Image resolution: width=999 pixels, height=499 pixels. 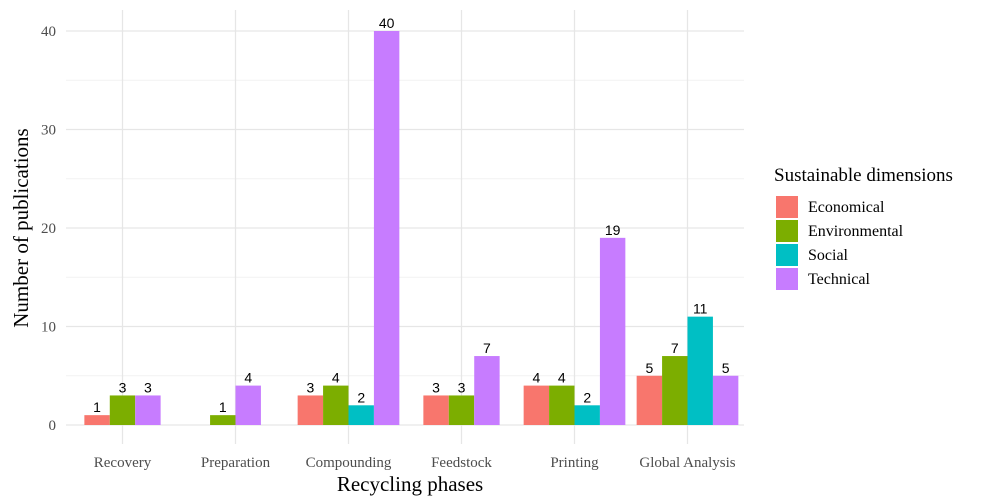 I want to click on y-tick-label: 10, so click(x=48, y=328).